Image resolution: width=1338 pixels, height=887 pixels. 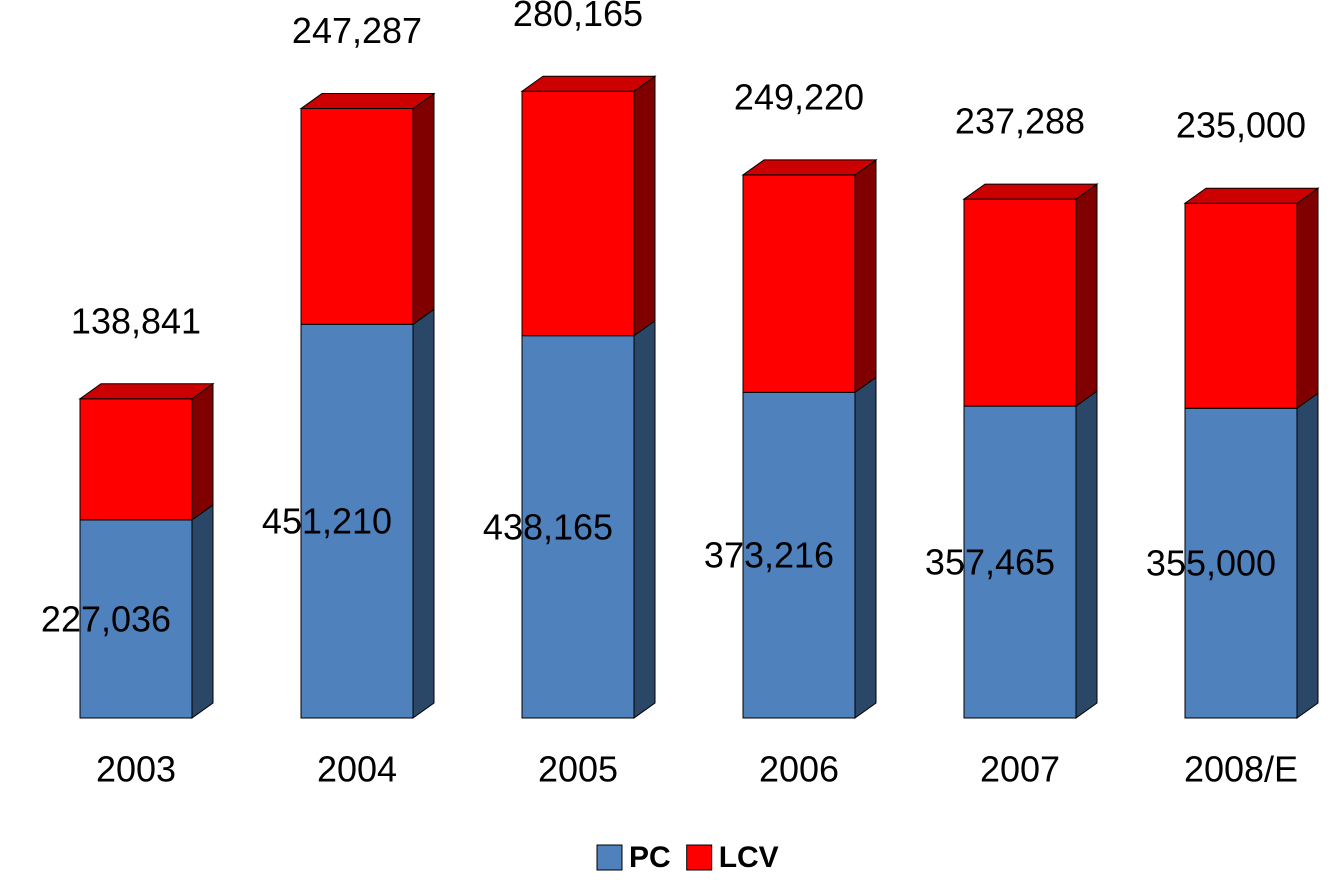 What do you see at coordinates (327, 521) in the screenshot?
I see `value-label: 451,210` at bounding box center [327, 521].